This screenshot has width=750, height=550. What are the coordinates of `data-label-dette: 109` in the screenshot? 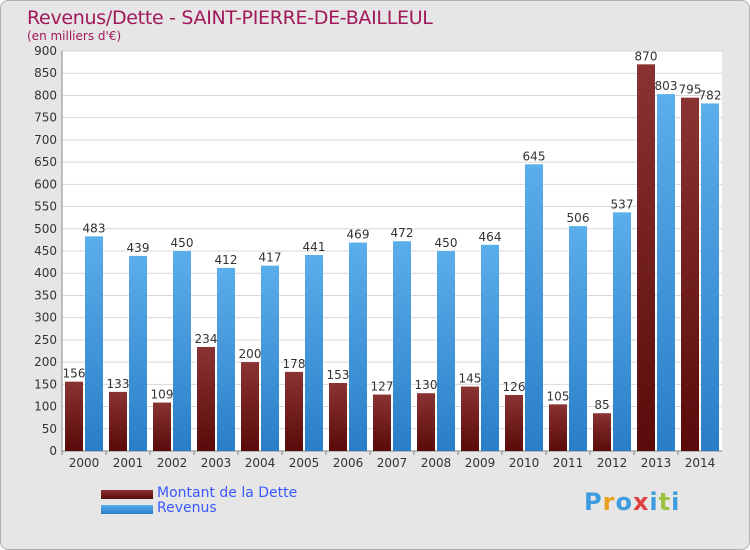 It's located at (162, 395).